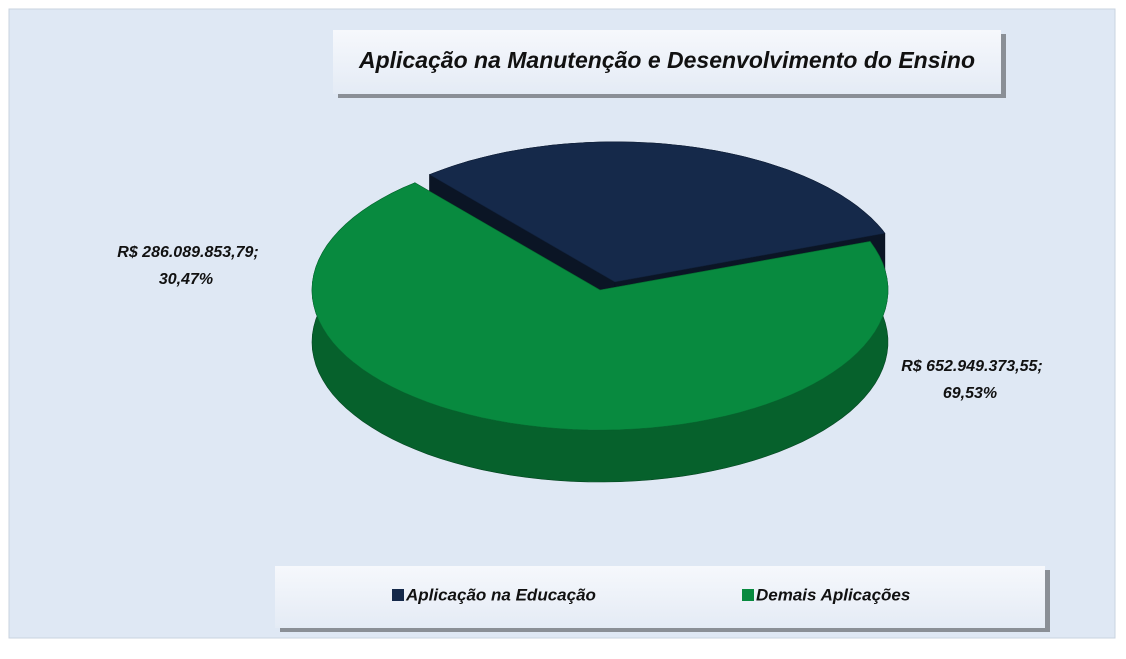 This screenshot has height=659, width=1126. Describe the element at coordinates (970, 393) in the screenshot. I see `data-label-percent: 69,53%` at that location.